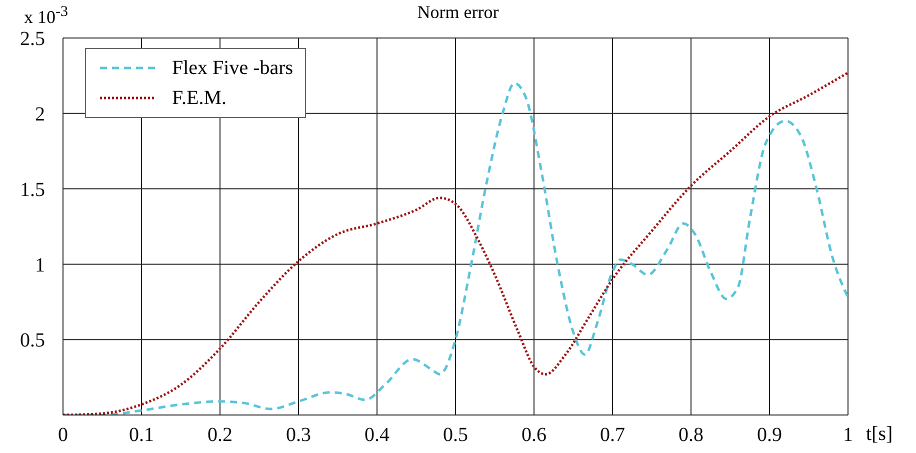  What do you see at coordinates (40, 115) in the screenshot?
I see `y-tick-label: 2` at bounding box center [40, 115].